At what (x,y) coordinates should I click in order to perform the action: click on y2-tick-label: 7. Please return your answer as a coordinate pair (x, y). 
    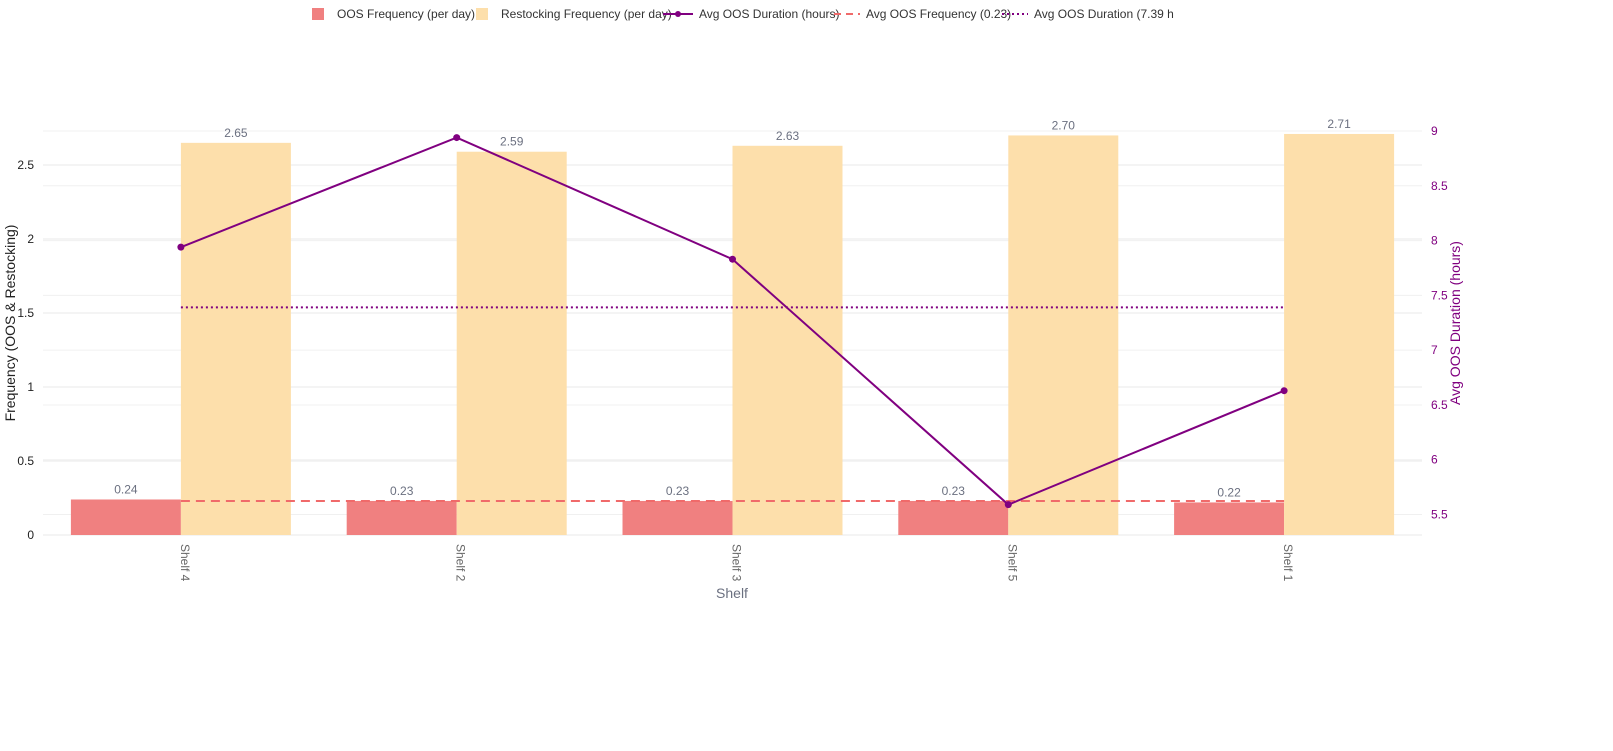
    Looking at the image, I should click on (1434, 350).